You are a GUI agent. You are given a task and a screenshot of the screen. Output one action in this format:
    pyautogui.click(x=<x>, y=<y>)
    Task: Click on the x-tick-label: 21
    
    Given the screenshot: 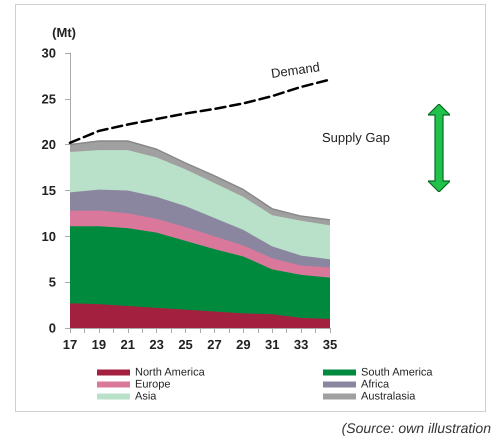 What is the action you would take?
    pyautogui.click(x=128, y=344)
    